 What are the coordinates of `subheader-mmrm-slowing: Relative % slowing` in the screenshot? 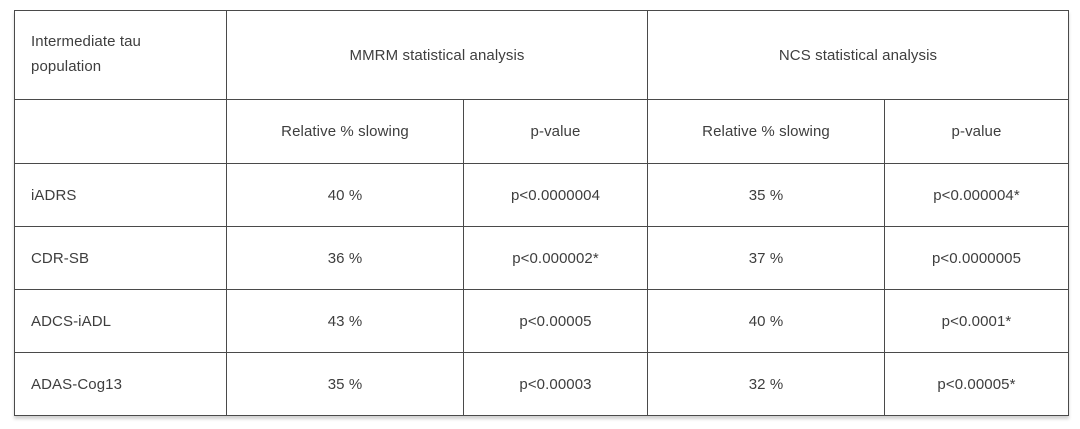 It's located at (345, 131).